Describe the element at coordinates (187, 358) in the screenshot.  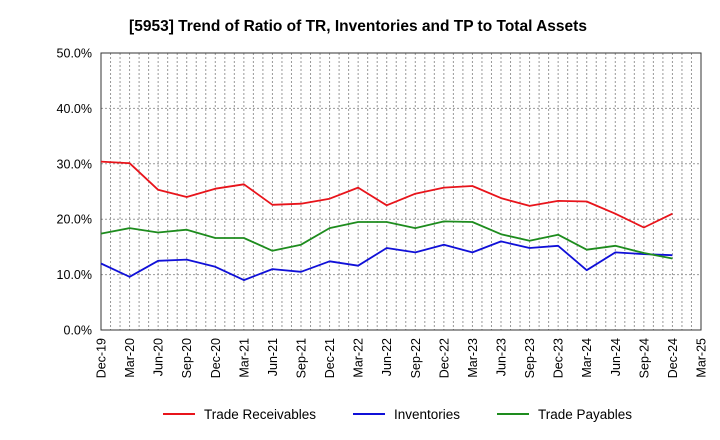
I see `x-tick-label: Sep-20` at that location.